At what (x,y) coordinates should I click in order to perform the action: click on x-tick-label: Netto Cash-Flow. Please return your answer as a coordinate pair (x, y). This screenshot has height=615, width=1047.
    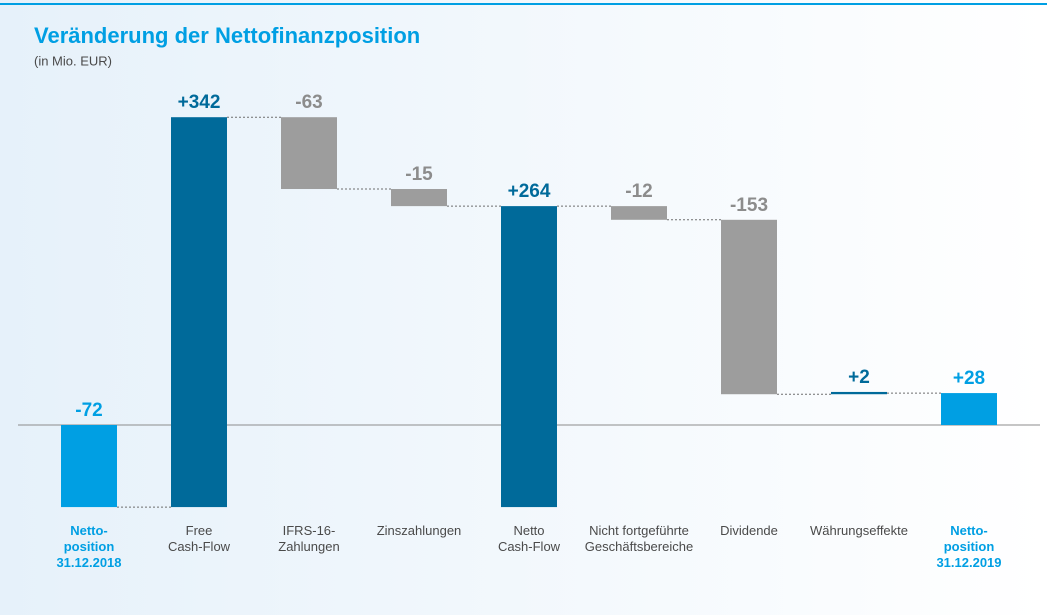
    Looking at the image, I should click on (529, 538).